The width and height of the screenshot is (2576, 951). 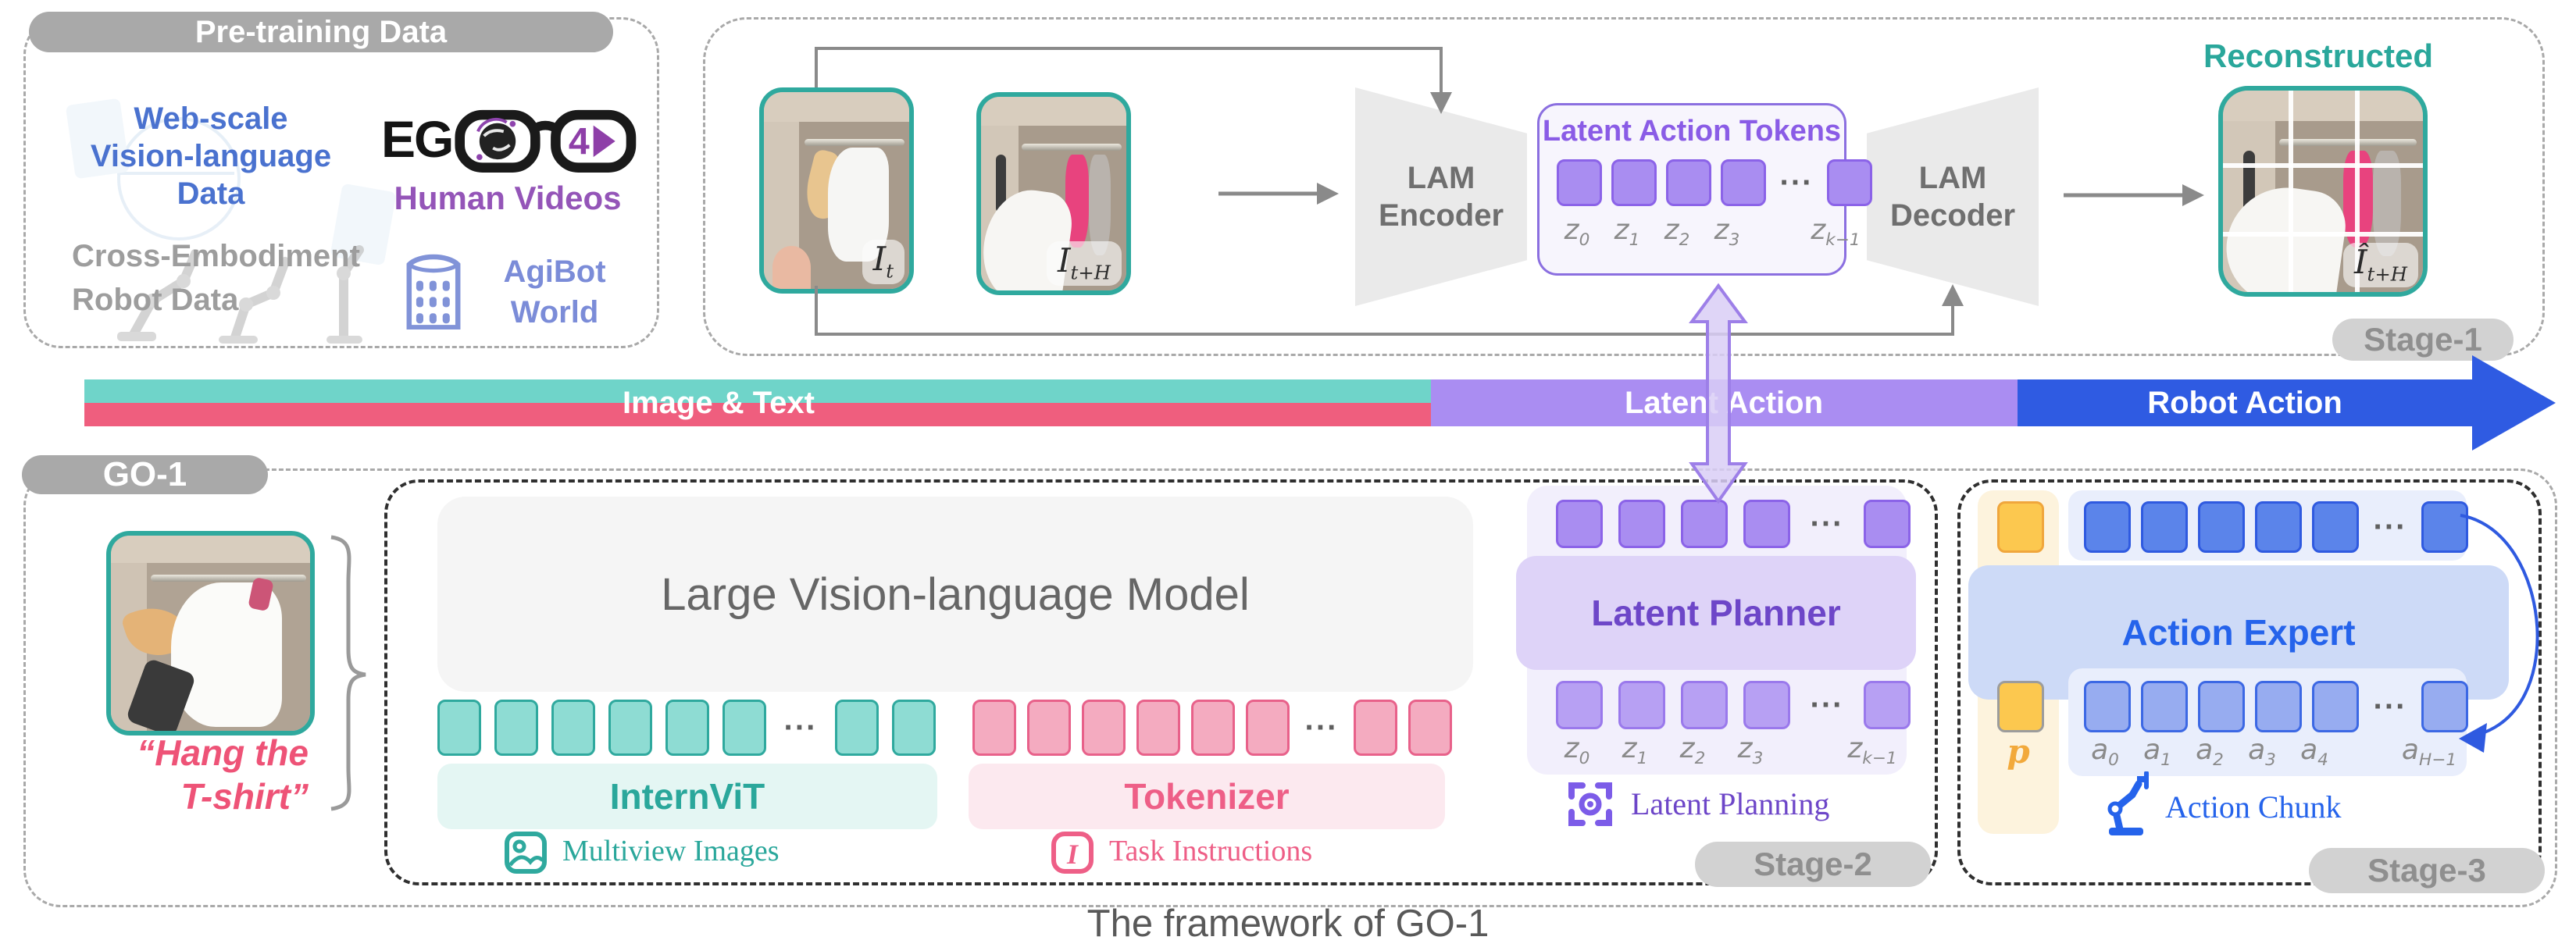 I want to click on figure-caption: The framework of GO-1, so click(x=1288, y=924).